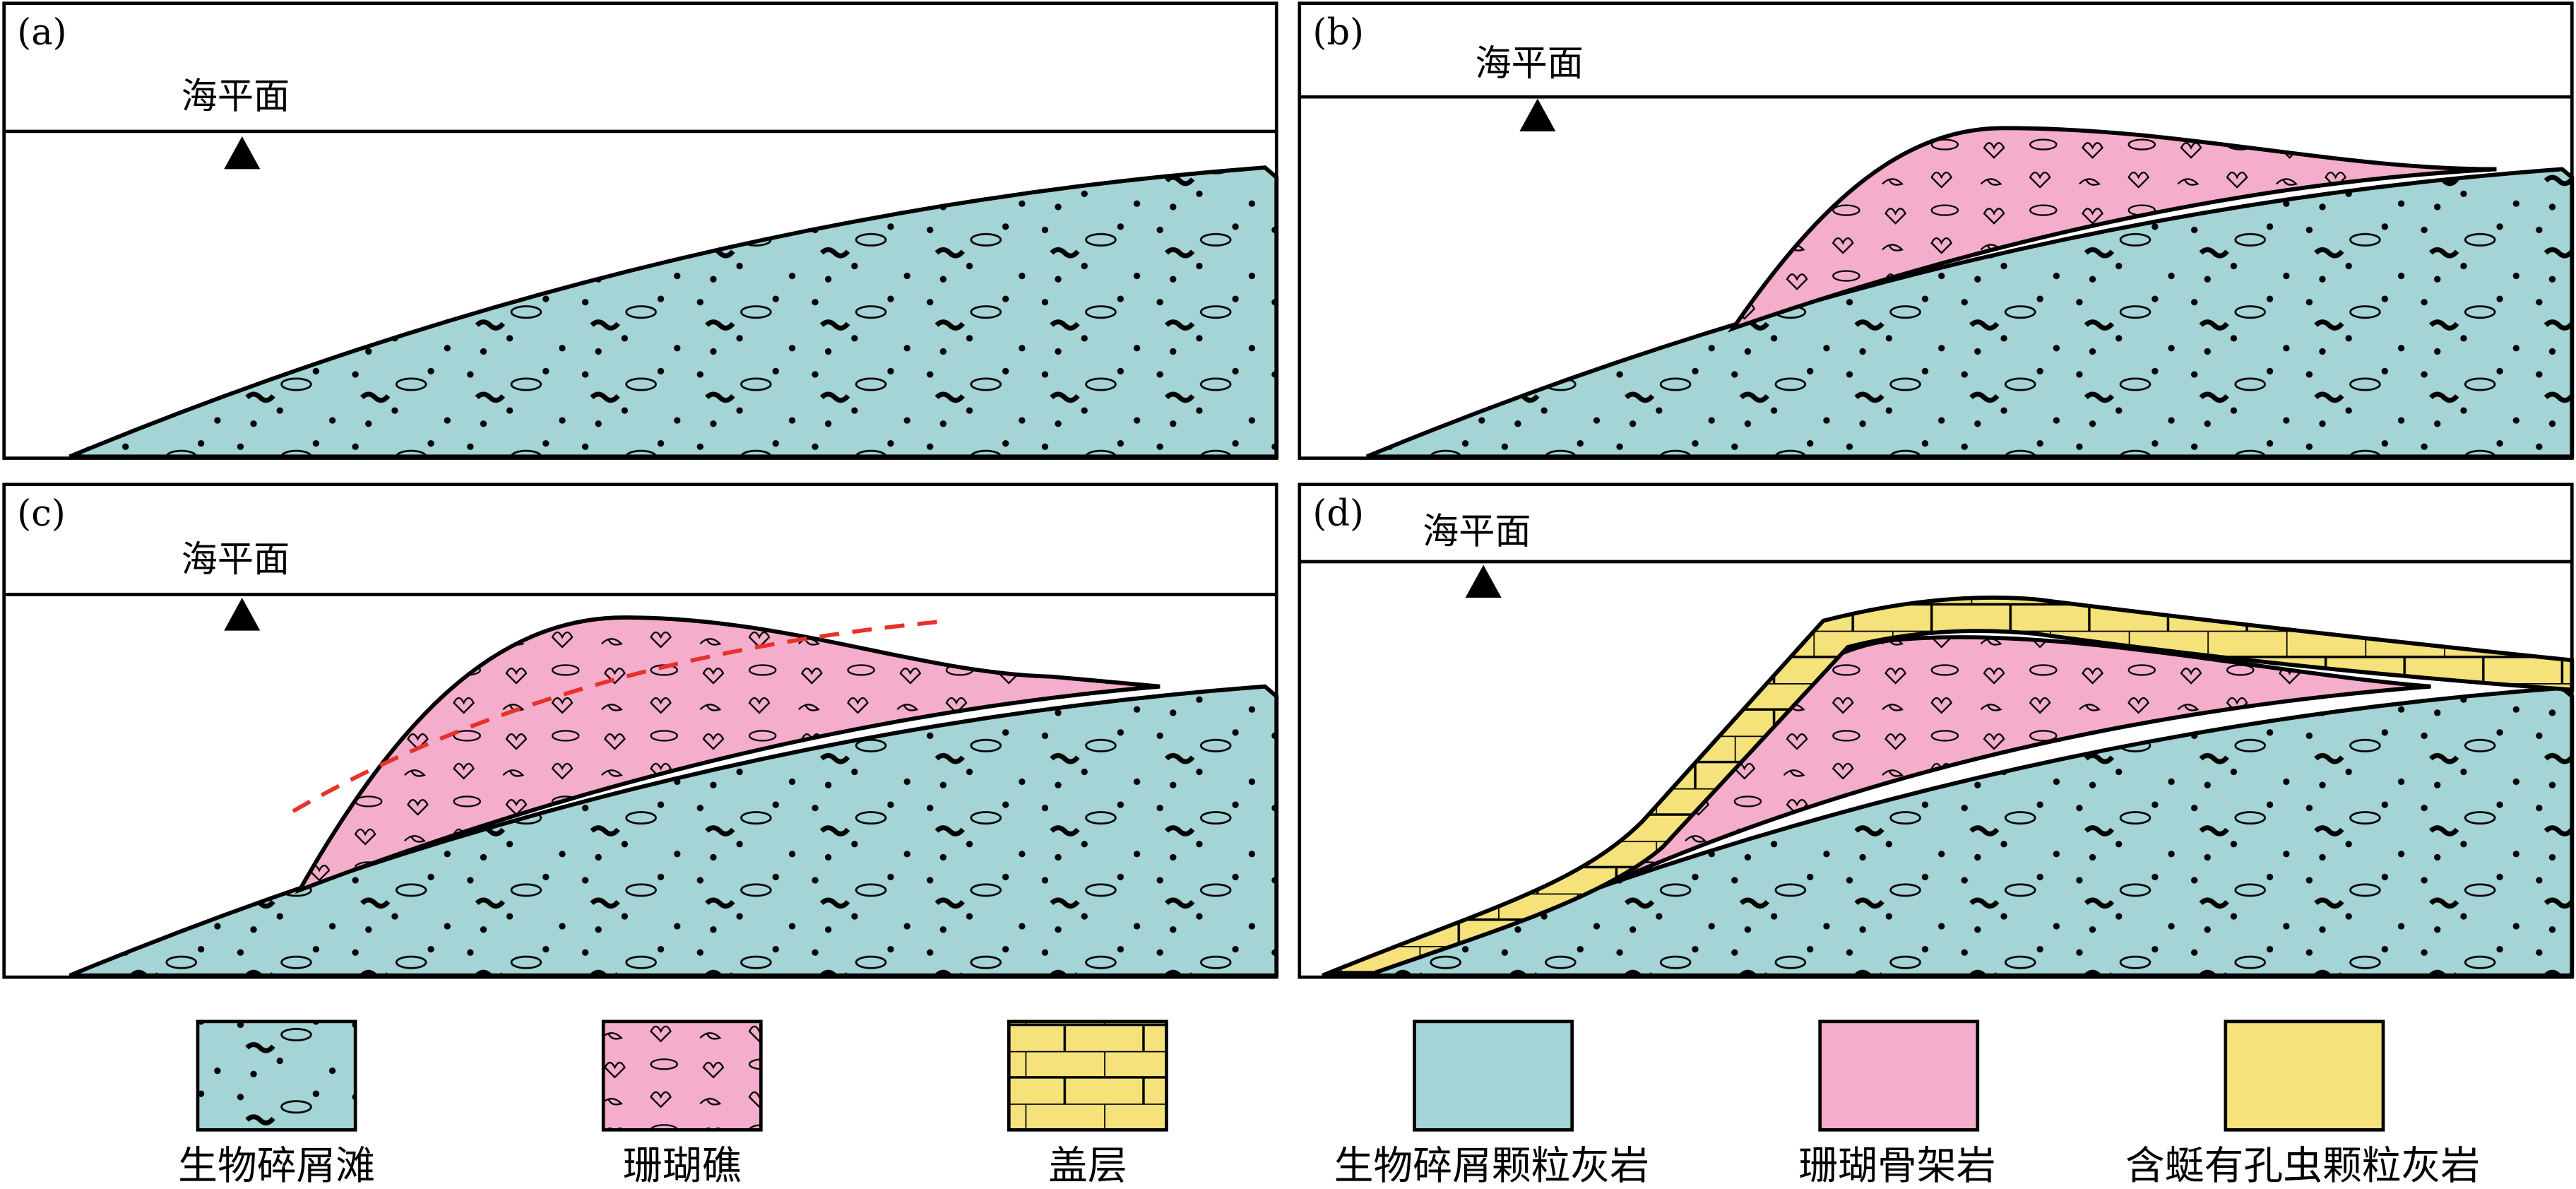 Image resolution: width=2576 pixels, height=1189 pixels. I want to click on panel-label: (b), so click(1338, 33).